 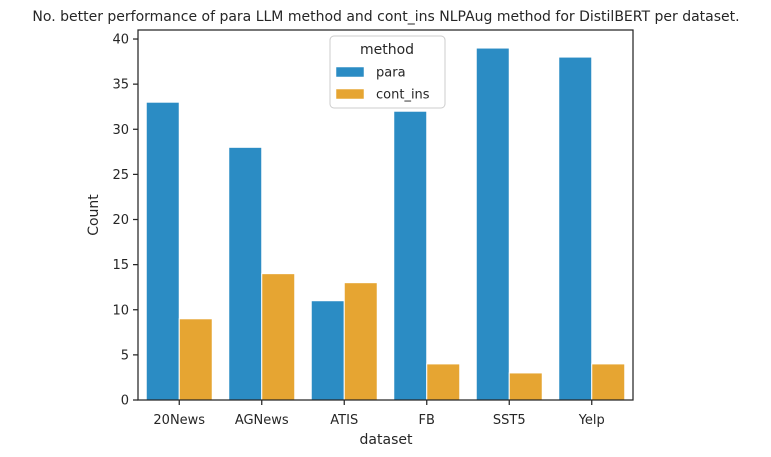 I want to click on bar-para-20News, so click(x=162, y=251).